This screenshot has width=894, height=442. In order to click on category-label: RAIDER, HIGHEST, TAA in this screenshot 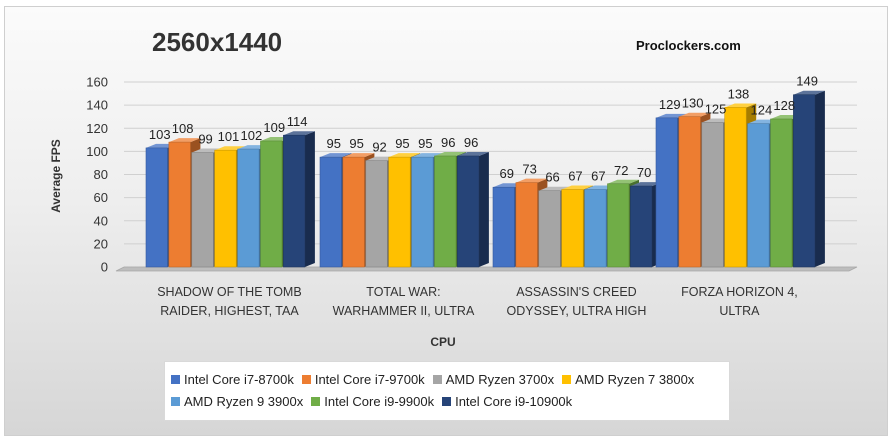, I will do `click(229, 311)`.